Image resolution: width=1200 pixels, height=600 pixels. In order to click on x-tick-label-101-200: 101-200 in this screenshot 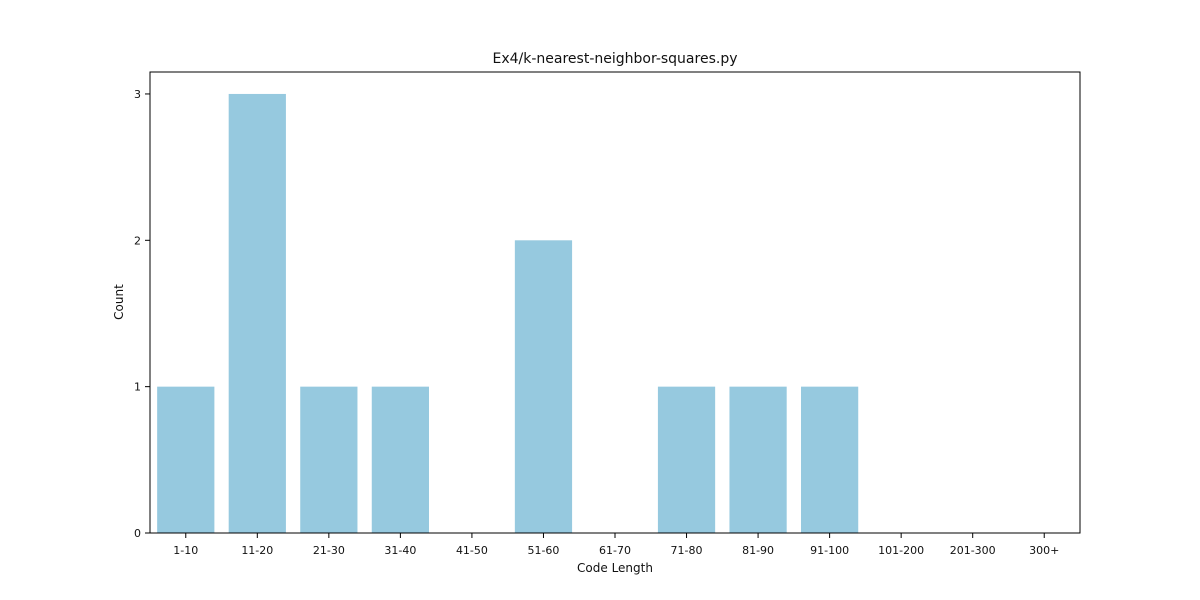, I will do `click(901, 550)`.